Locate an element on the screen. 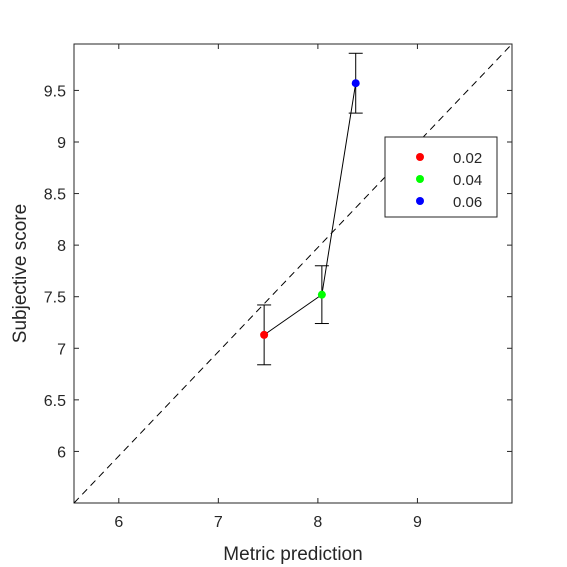  y-tick-label: 8 is located at coordinates (61, 246).